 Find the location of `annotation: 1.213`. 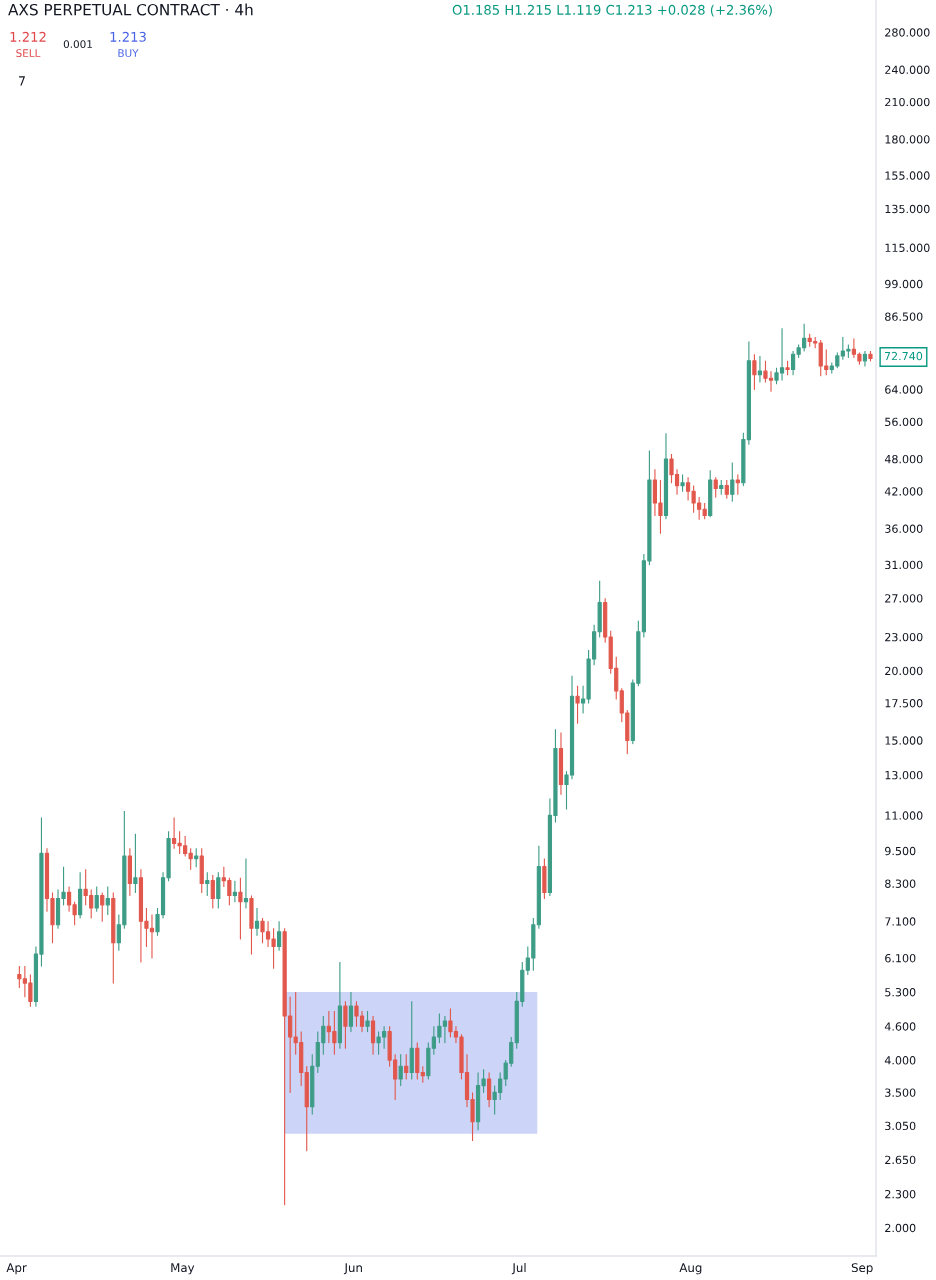

annotation: 1.213 is located at coordinates (128, 36).